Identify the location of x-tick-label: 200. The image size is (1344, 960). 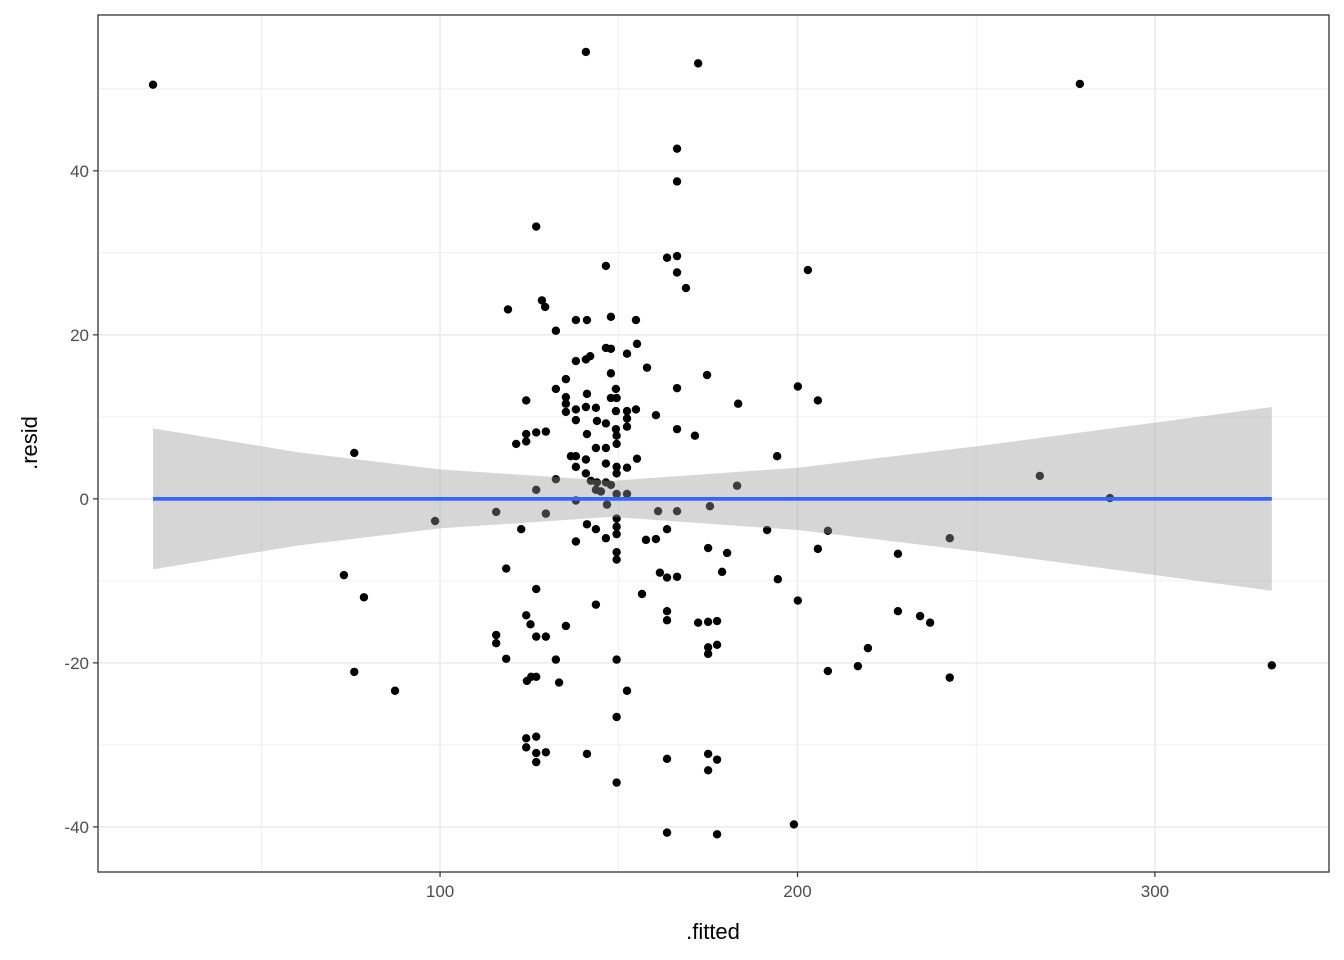
(797, 891).